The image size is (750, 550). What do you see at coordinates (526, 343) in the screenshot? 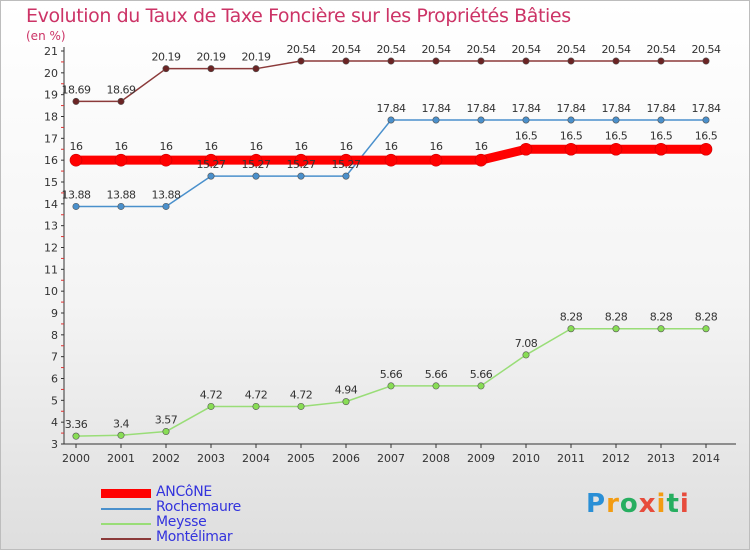
I see `data-label: 7.08` at bounding box center [526, 343].